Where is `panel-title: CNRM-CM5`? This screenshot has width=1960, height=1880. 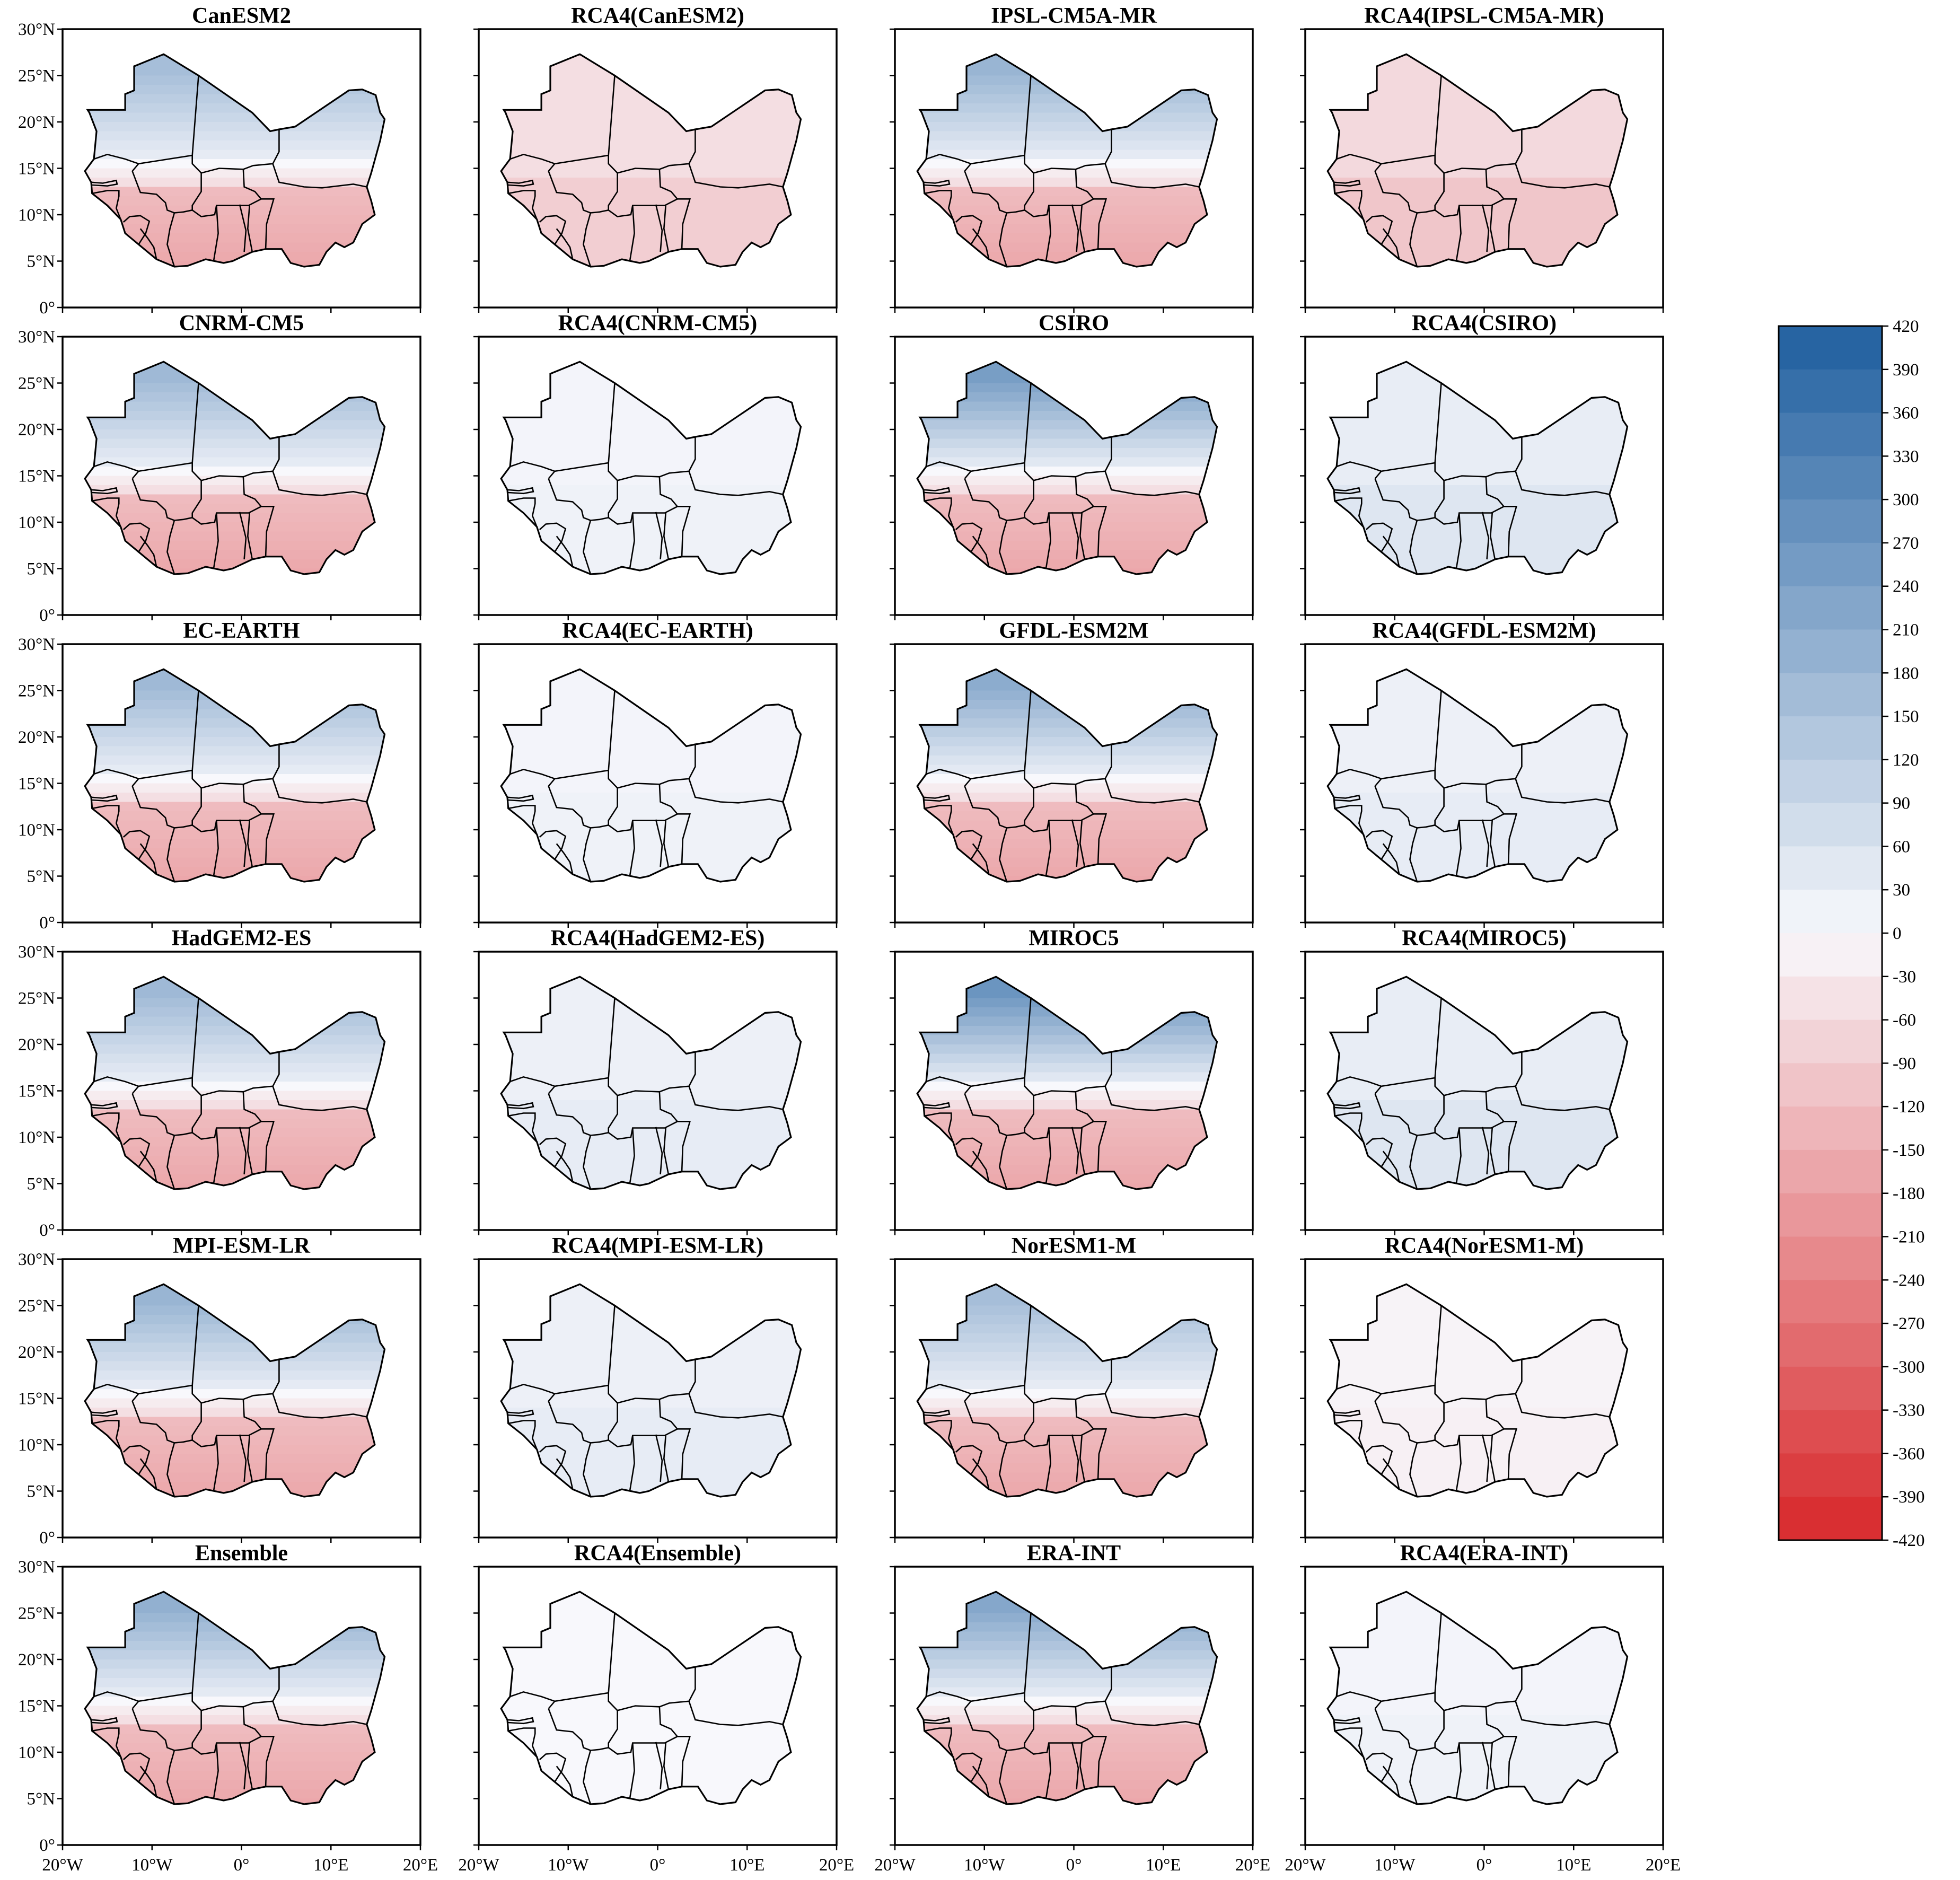 panel-title: CNRM-CM5 is located at coordinates (241, 323).